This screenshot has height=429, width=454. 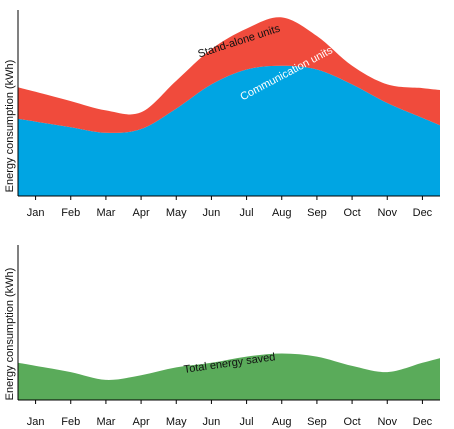 What do you see at coordinates (229, 376) in the screenshot?
I see `area-total-energy-saved` at bounding box center [229, 376].